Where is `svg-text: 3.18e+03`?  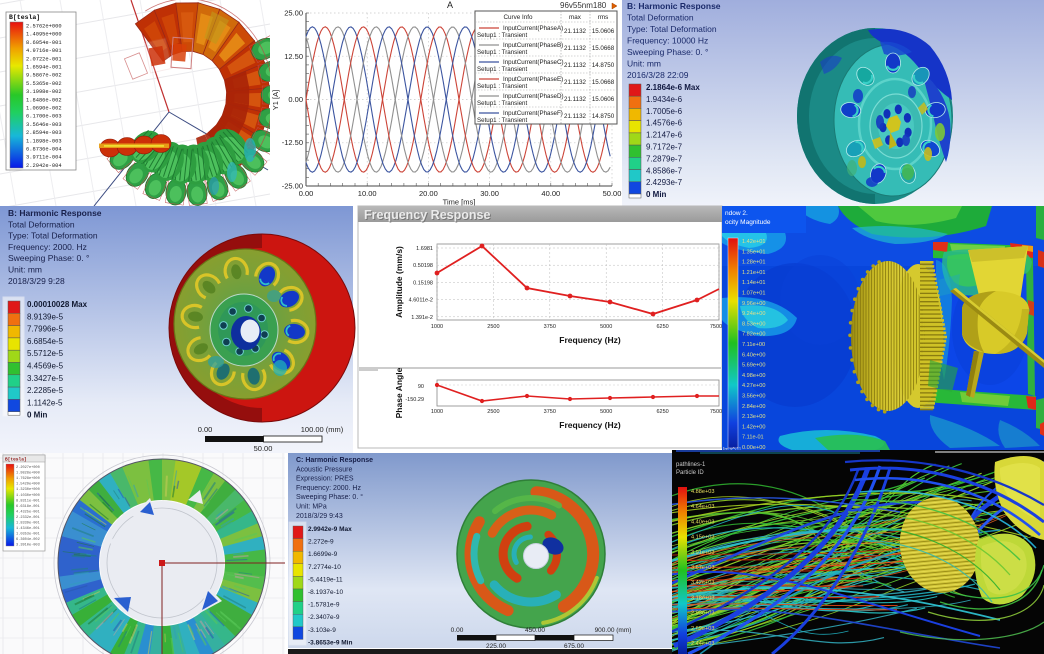
svg-text: 3.18e+03 is located at coordinates (703, 598).